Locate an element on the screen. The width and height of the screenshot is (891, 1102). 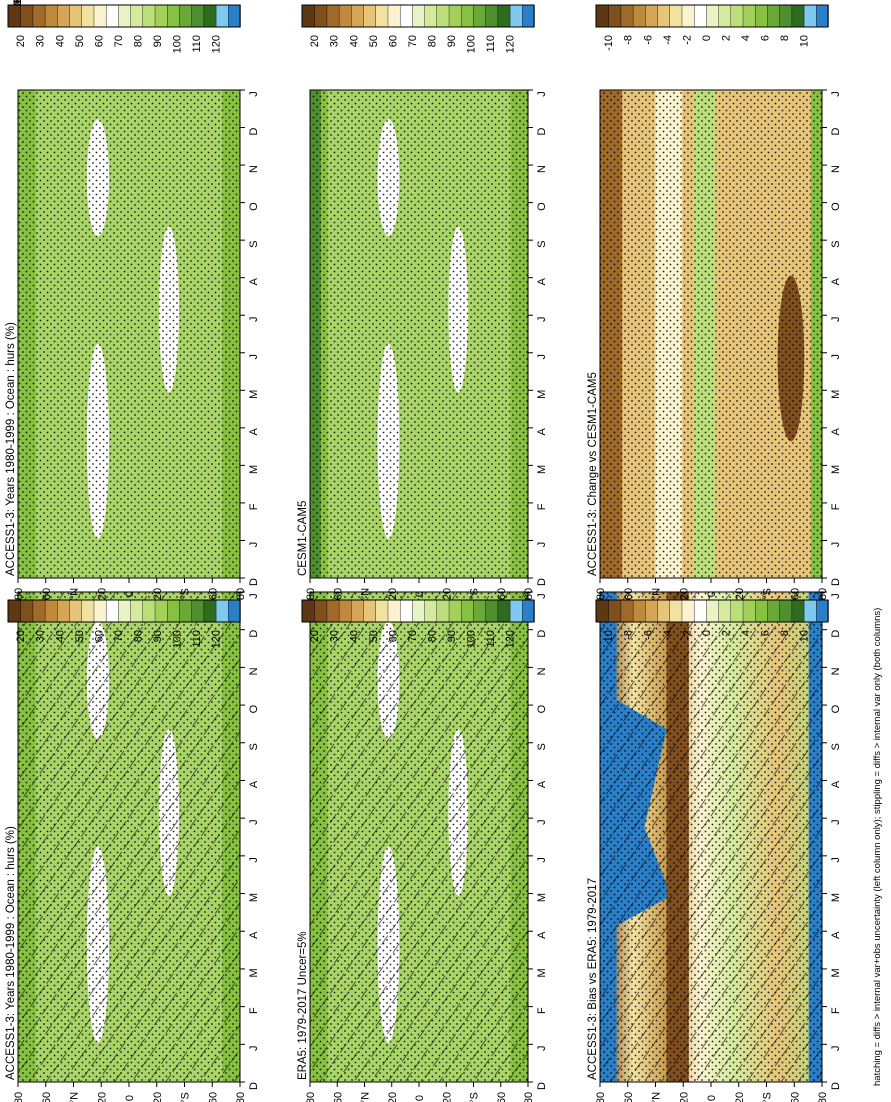
hatching-overlay is located at coordinates (711, 837).